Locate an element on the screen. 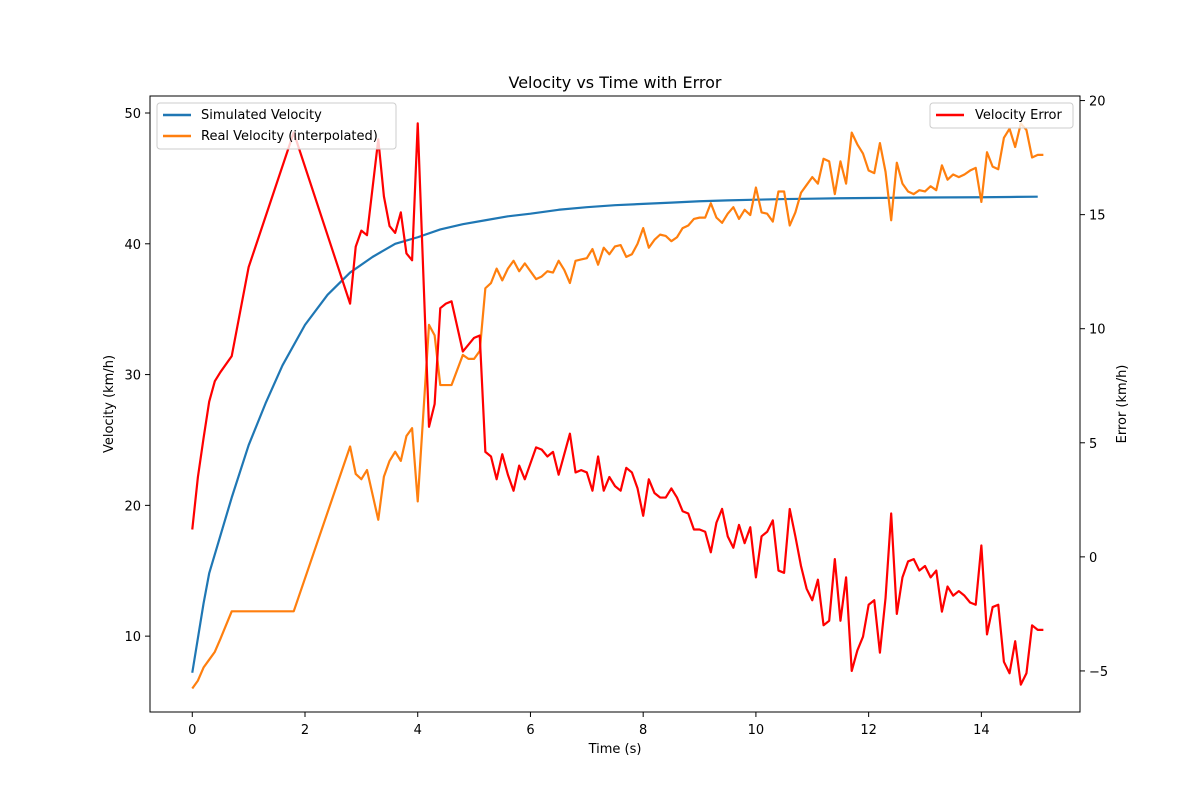  legend-right-box is located at coordinates (1001, 115).